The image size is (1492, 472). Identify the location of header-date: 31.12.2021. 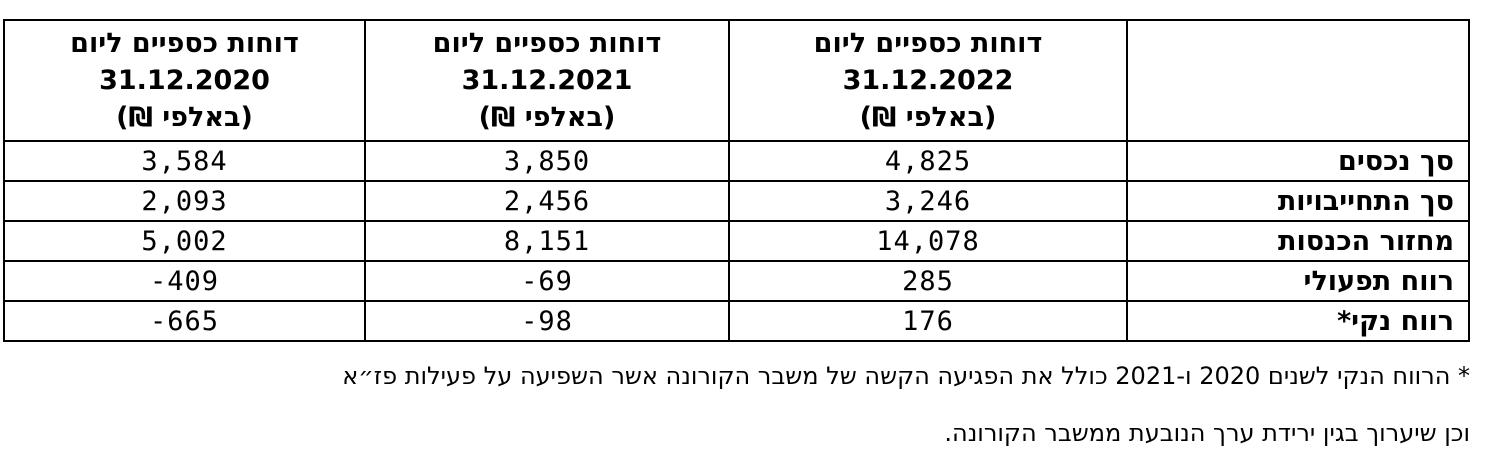
(547, 80).